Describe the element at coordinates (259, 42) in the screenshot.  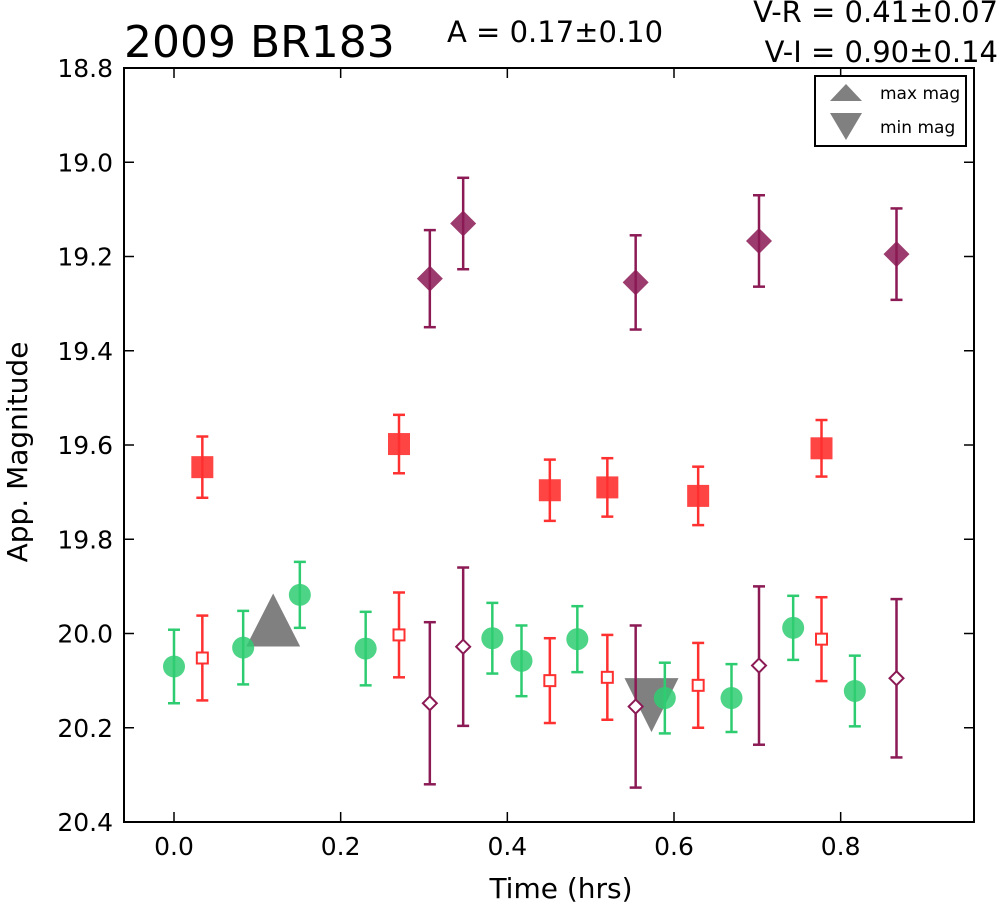
I see `chart-title: 2009 BR183` at that location.